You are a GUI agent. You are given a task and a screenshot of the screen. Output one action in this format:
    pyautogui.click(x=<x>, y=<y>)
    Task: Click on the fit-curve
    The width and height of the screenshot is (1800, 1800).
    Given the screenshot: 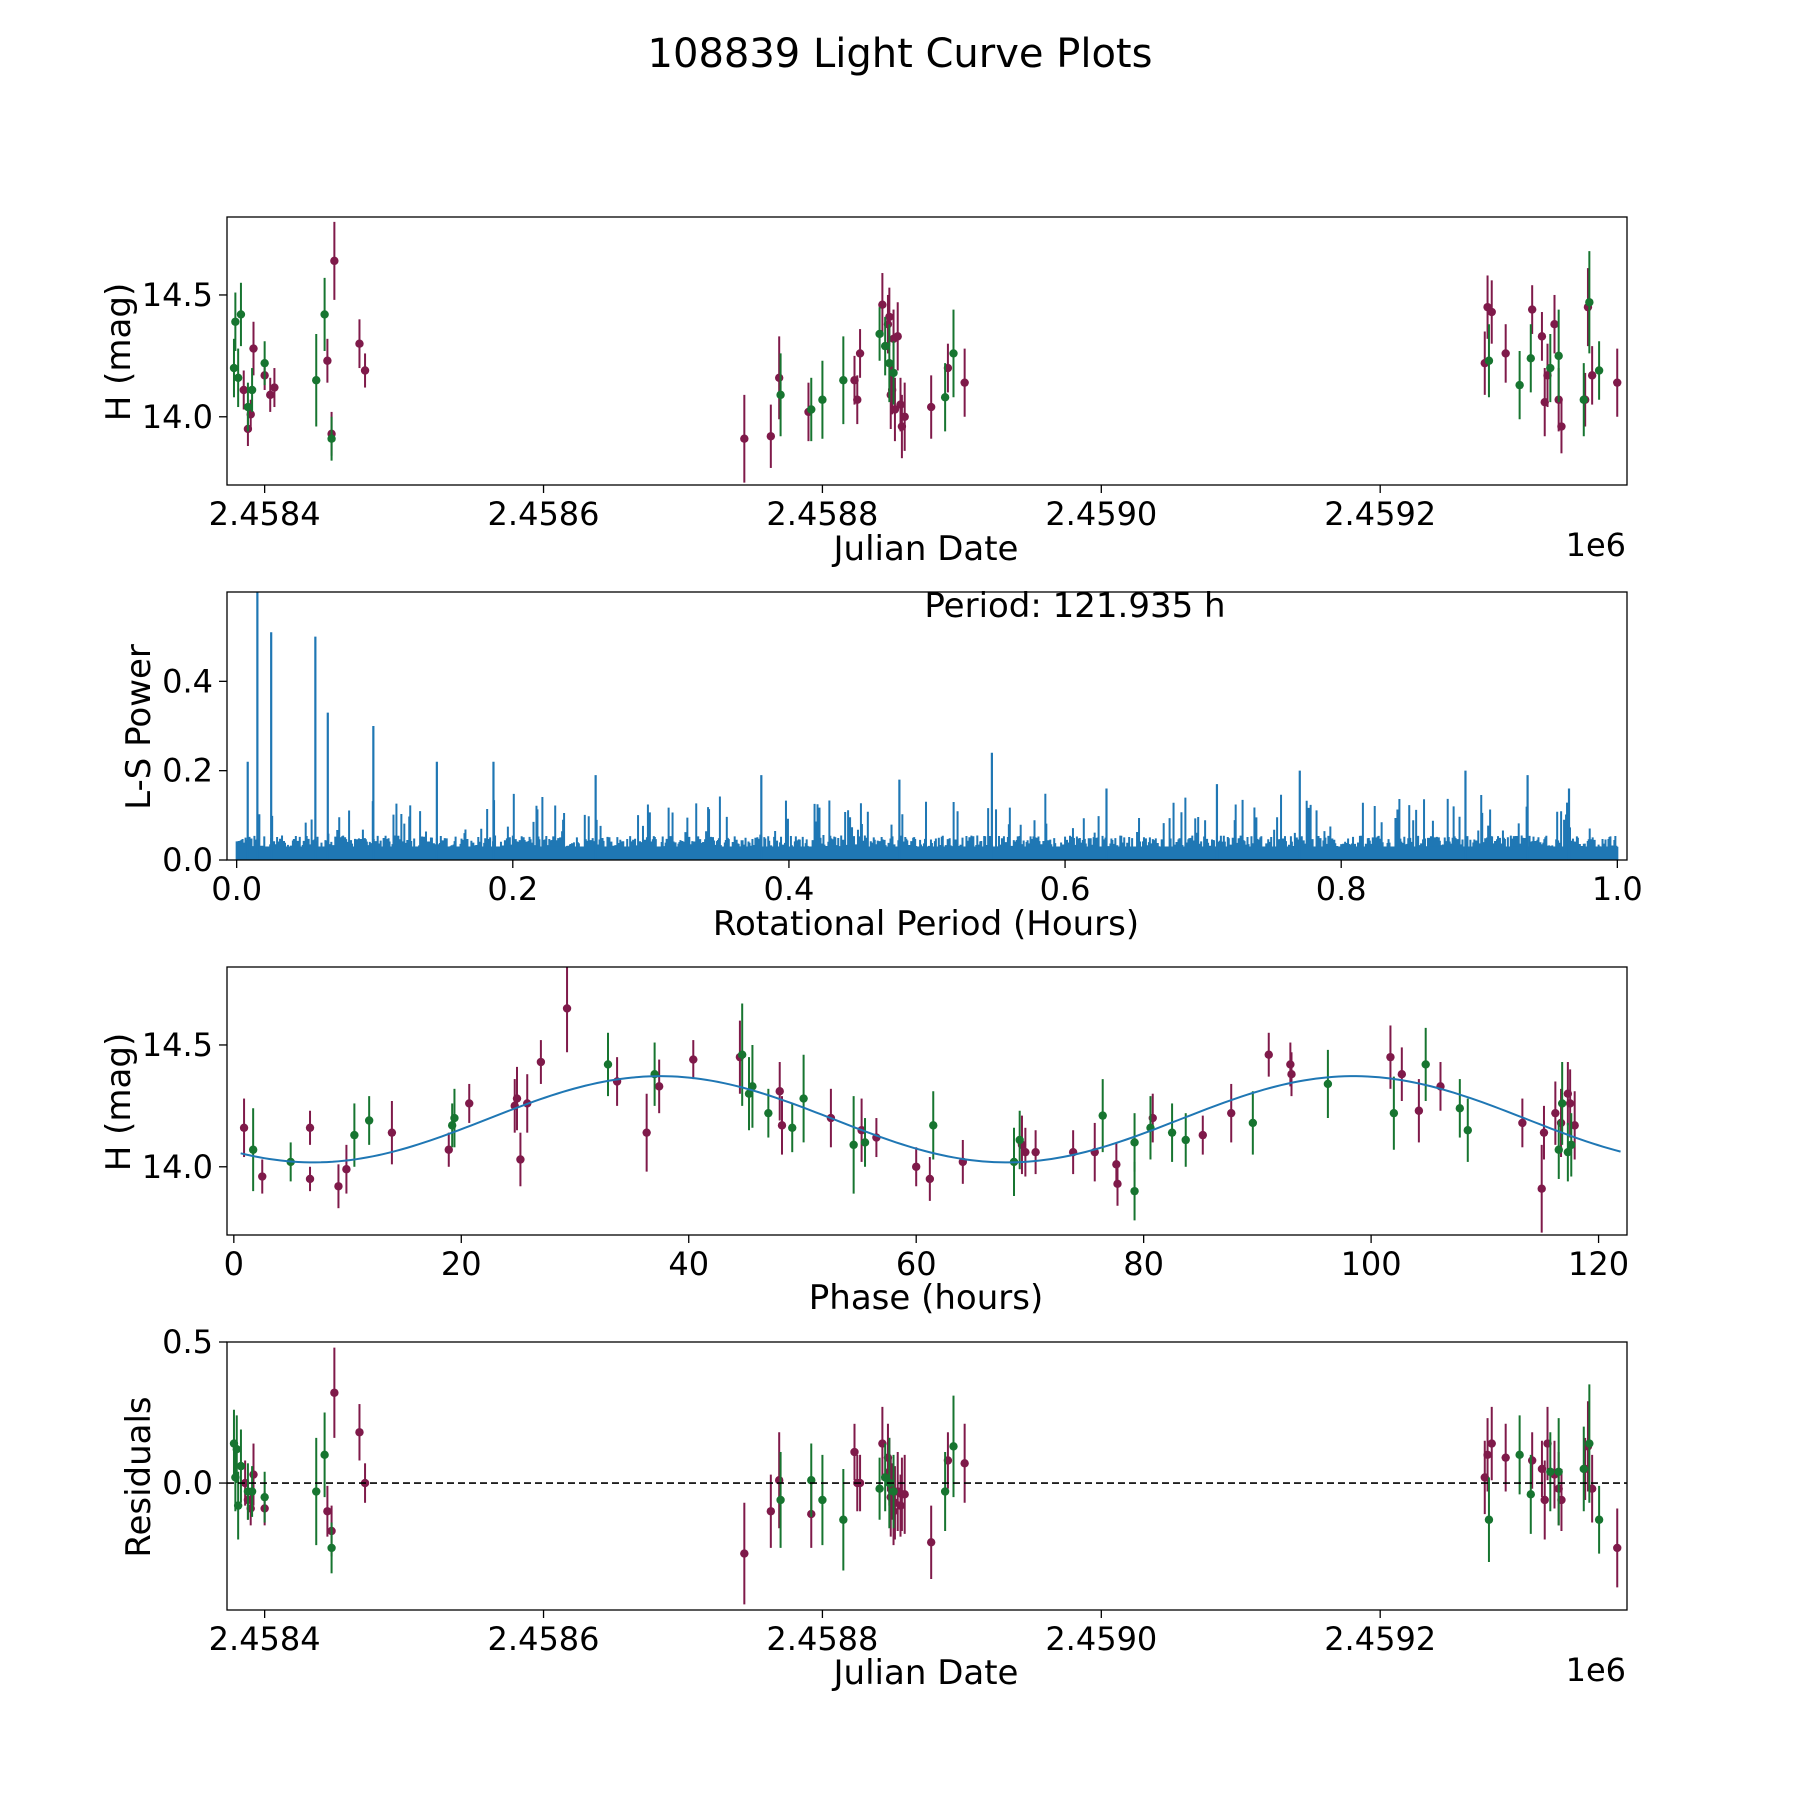 What is the action you would take?
    pyautogui.click(x=930, y=1119)
    